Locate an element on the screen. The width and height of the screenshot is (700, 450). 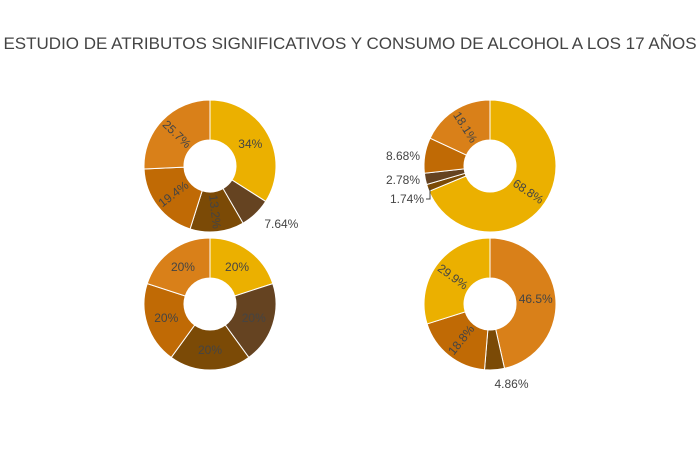
slice-label: 7.64% is located at coordinates (281, 224).